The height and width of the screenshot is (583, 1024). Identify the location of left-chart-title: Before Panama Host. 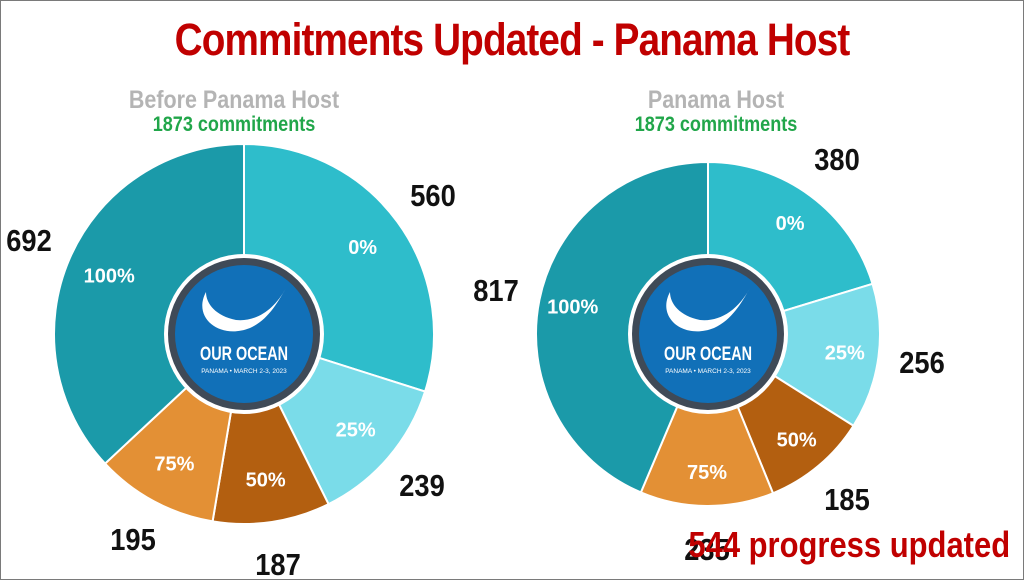
(234, 100).